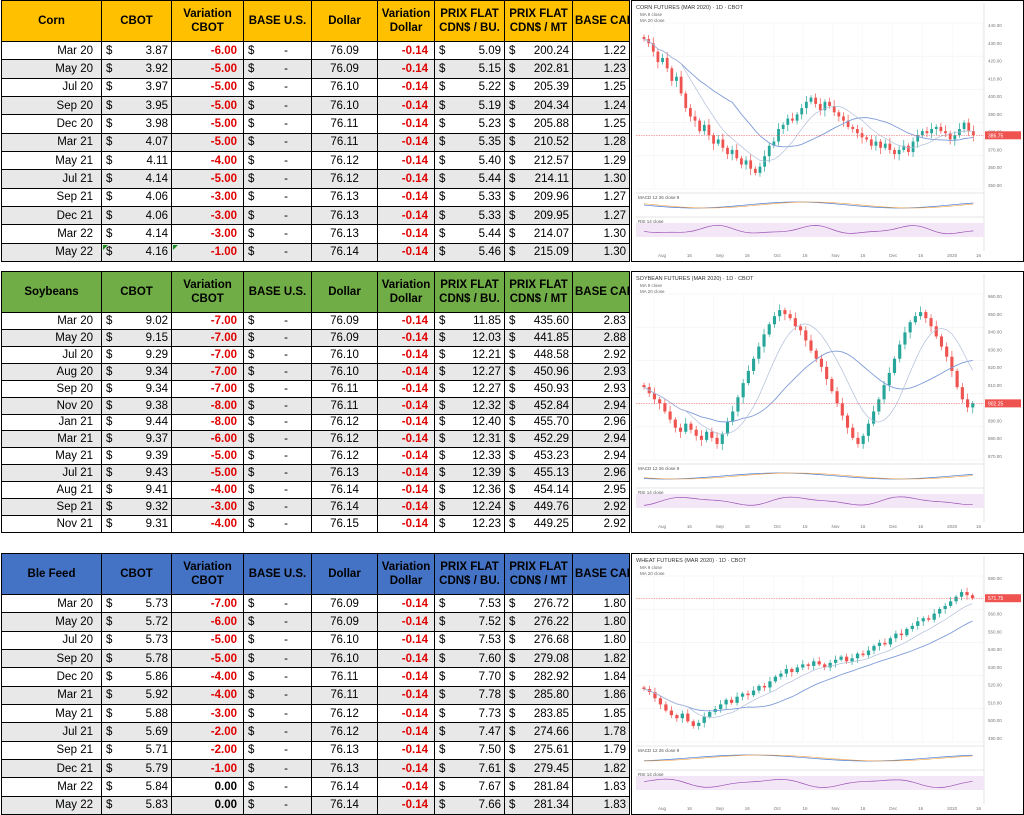  I want to click on cbot-cell: $5.83, so click(136, 805).